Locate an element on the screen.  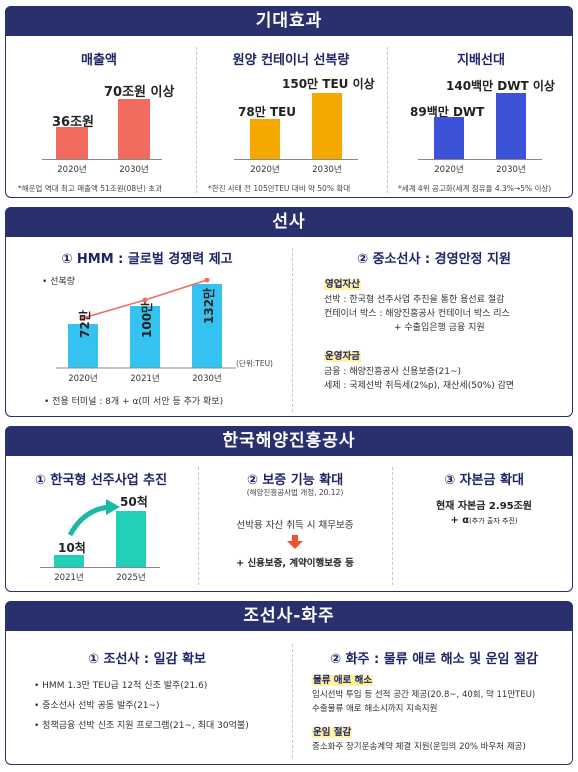
revenue-year-2030: 2030년 is located at coordinates (134, 170).